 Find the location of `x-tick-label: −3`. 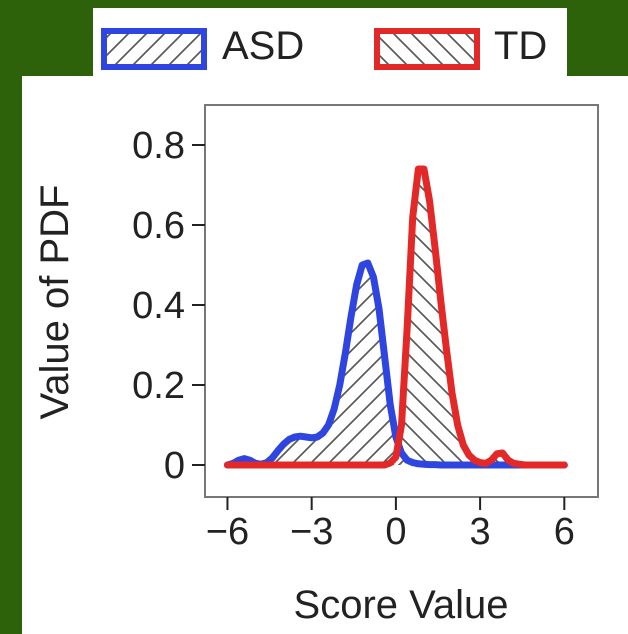

x-tick-label: −3 is located at coordinates (311, 532).